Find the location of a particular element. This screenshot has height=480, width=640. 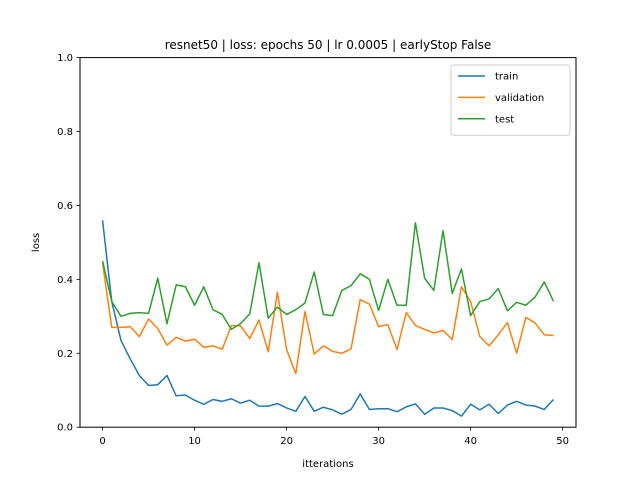

x-axis-ticks: 0 10 20 30 40 50 is located at coordinates (334, 437).